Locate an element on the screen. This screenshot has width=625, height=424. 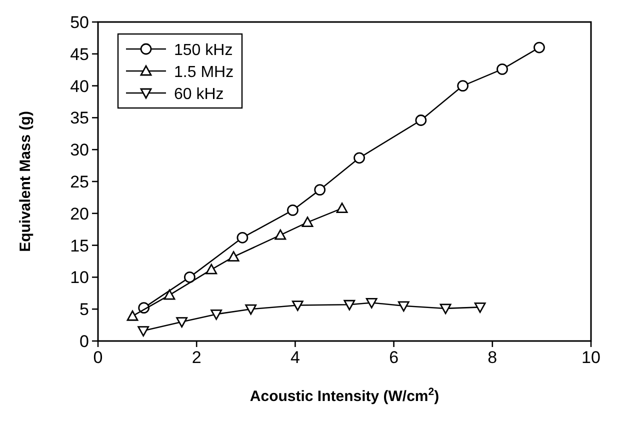
legend-label: 60 kHz is located at coordinates (199, 94).